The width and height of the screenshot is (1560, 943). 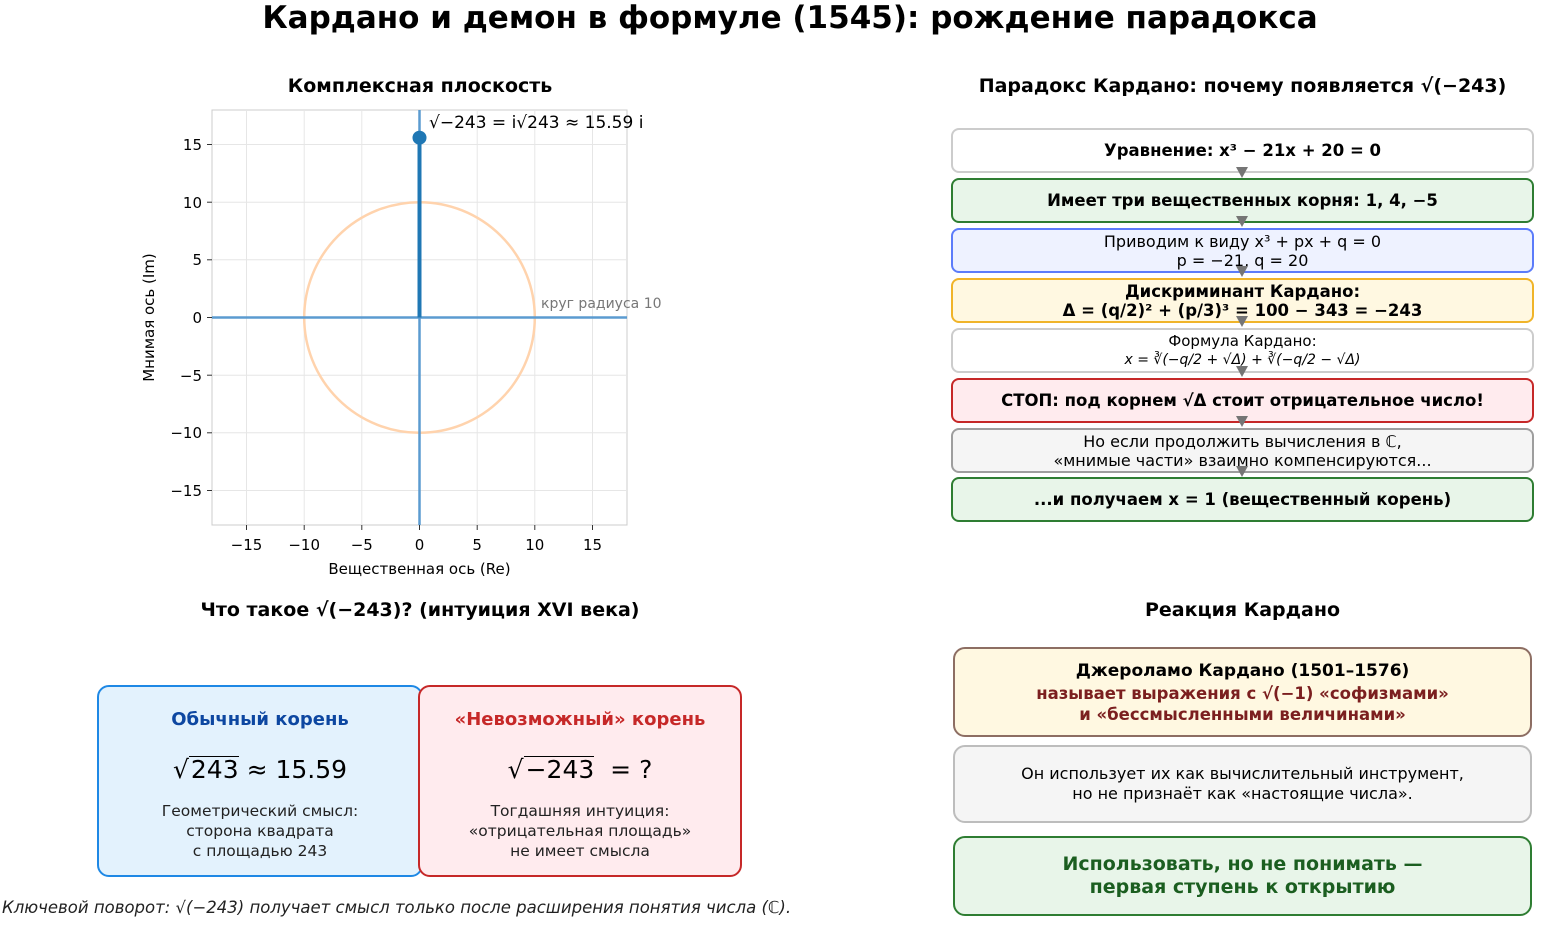 I want to click on step-real-roots: Имеет три вещественных корня: 1, 4, −5, so click(x=1242, y=200).